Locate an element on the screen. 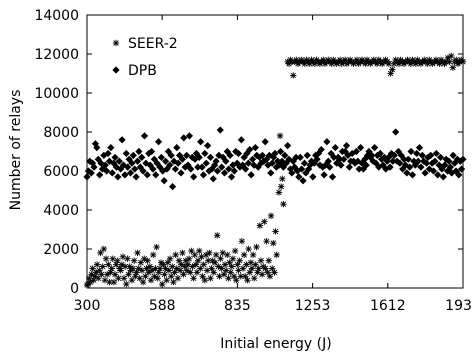  x-tick-label: 300 is located at coordinates (87, 306).